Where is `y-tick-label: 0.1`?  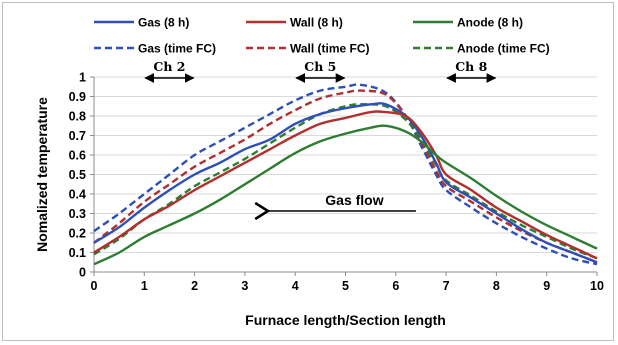 y-tick-label: 0.1 is located at coordinates (77, 253).